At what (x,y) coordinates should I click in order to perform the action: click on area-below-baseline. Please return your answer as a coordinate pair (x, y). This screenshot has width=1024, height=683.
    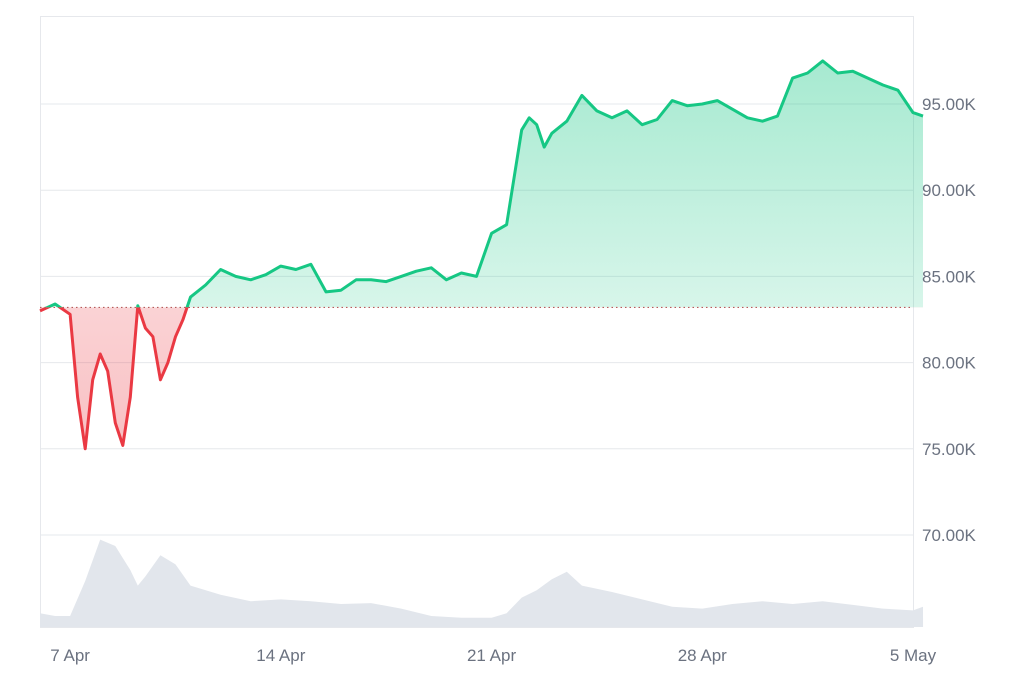
    Looking at the image, I should click on (114, 378).